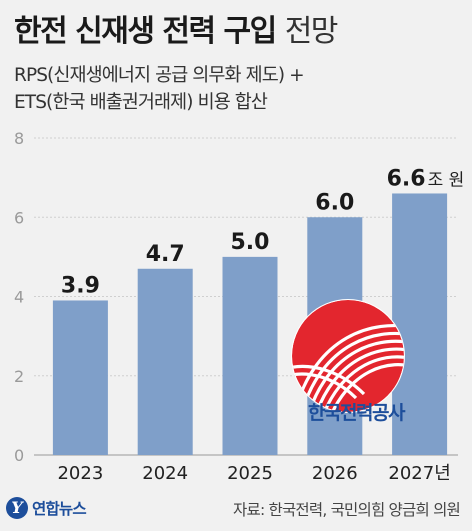 The height and width of the screenshot is (531, 472). I want to click on data-label: 6.0, so click(334, 202).